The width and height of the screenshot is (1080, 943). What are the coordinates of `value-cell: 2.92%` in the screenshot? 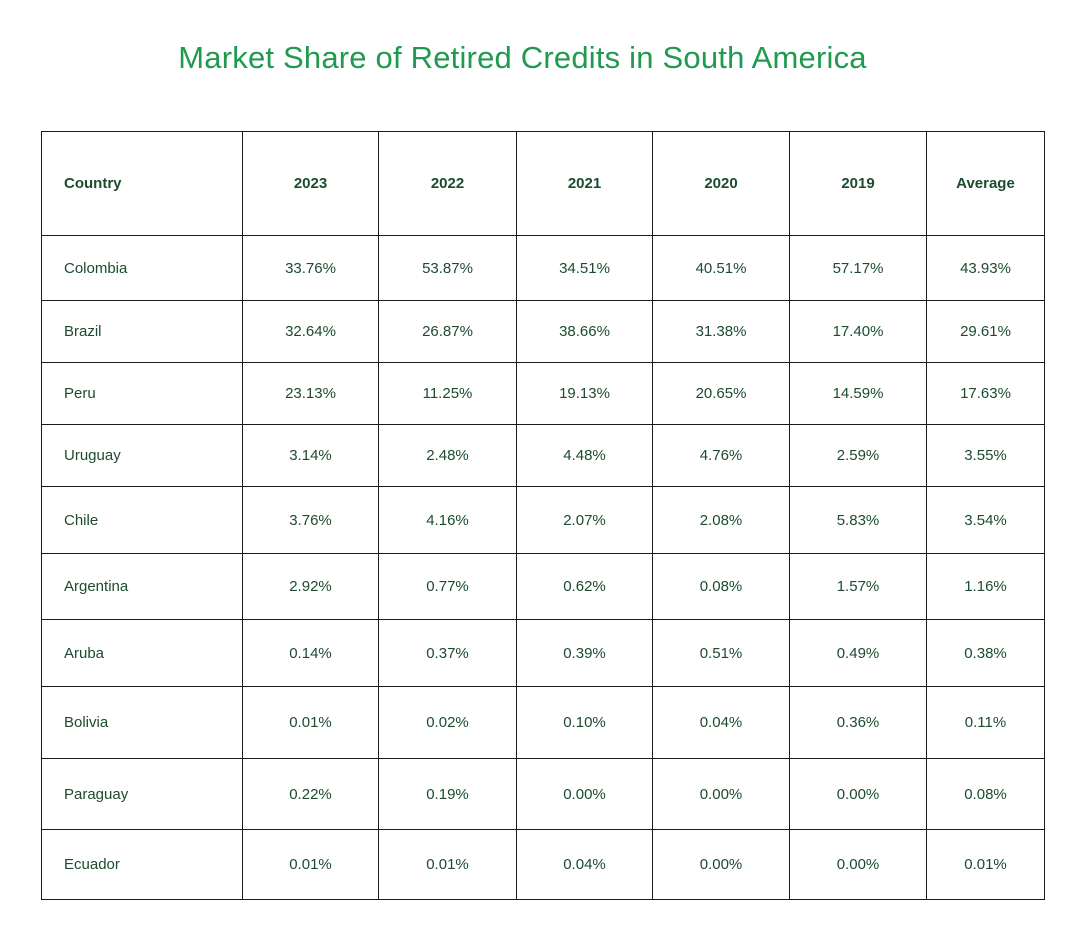 It's located at (310, 586).